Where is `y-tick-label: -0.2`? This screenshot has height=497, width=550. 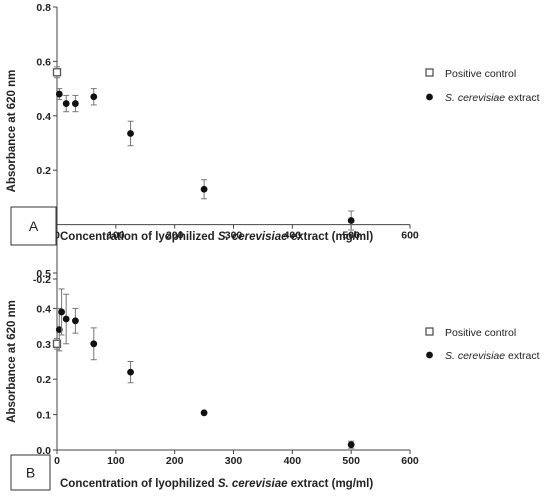
y-tick-label: -0.2 is located at coordinates (42, 280).